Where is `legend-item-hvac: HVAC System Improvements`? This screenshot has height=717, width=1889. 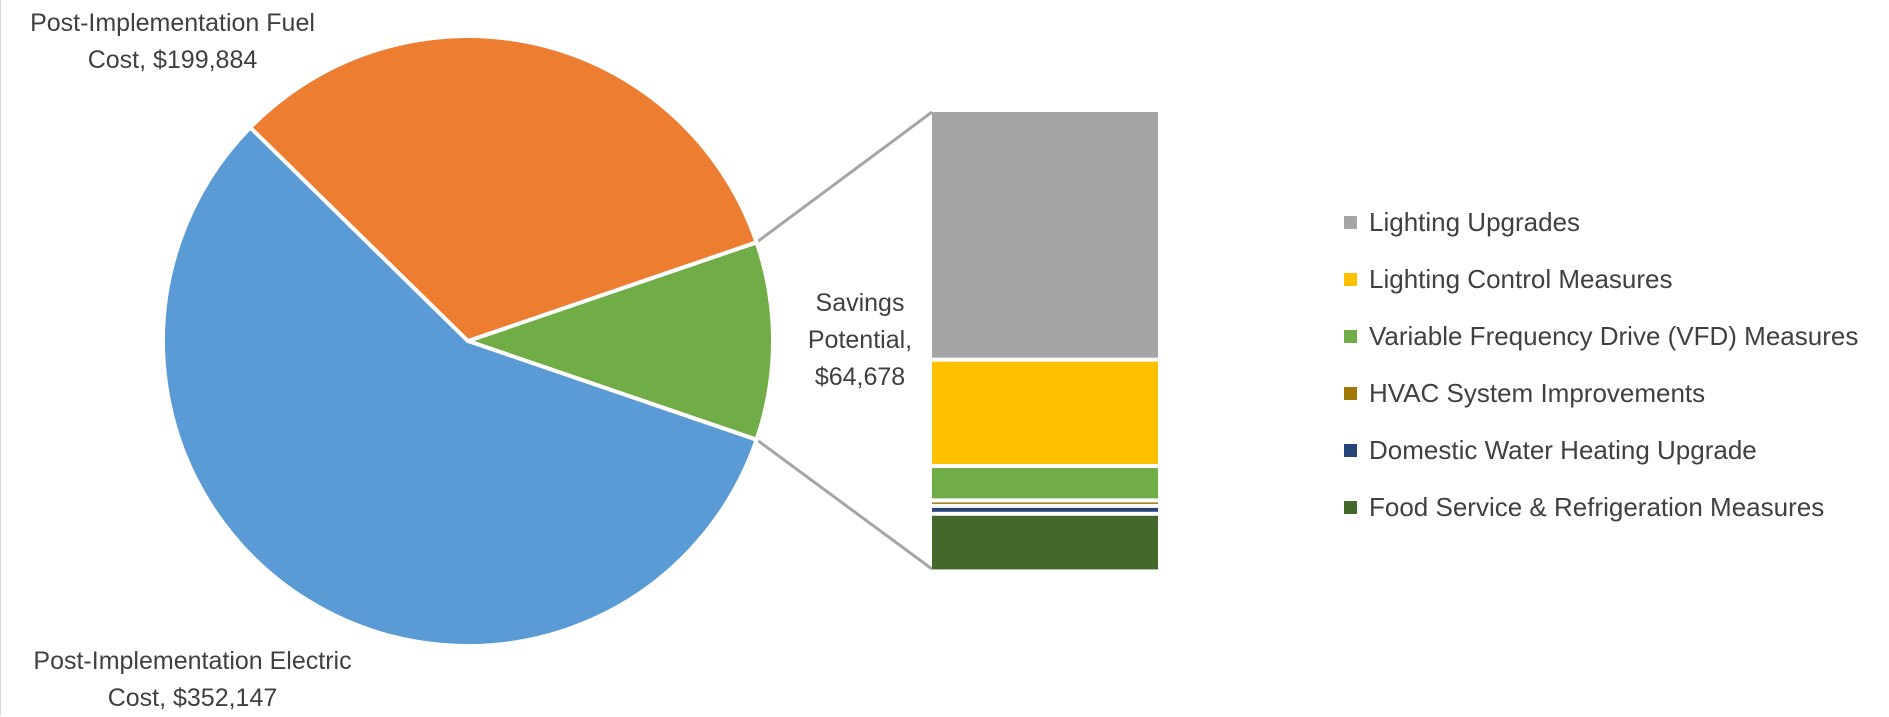 legend-item-hvac: HVAC System Improvements is located at coordinates (1601, 393).